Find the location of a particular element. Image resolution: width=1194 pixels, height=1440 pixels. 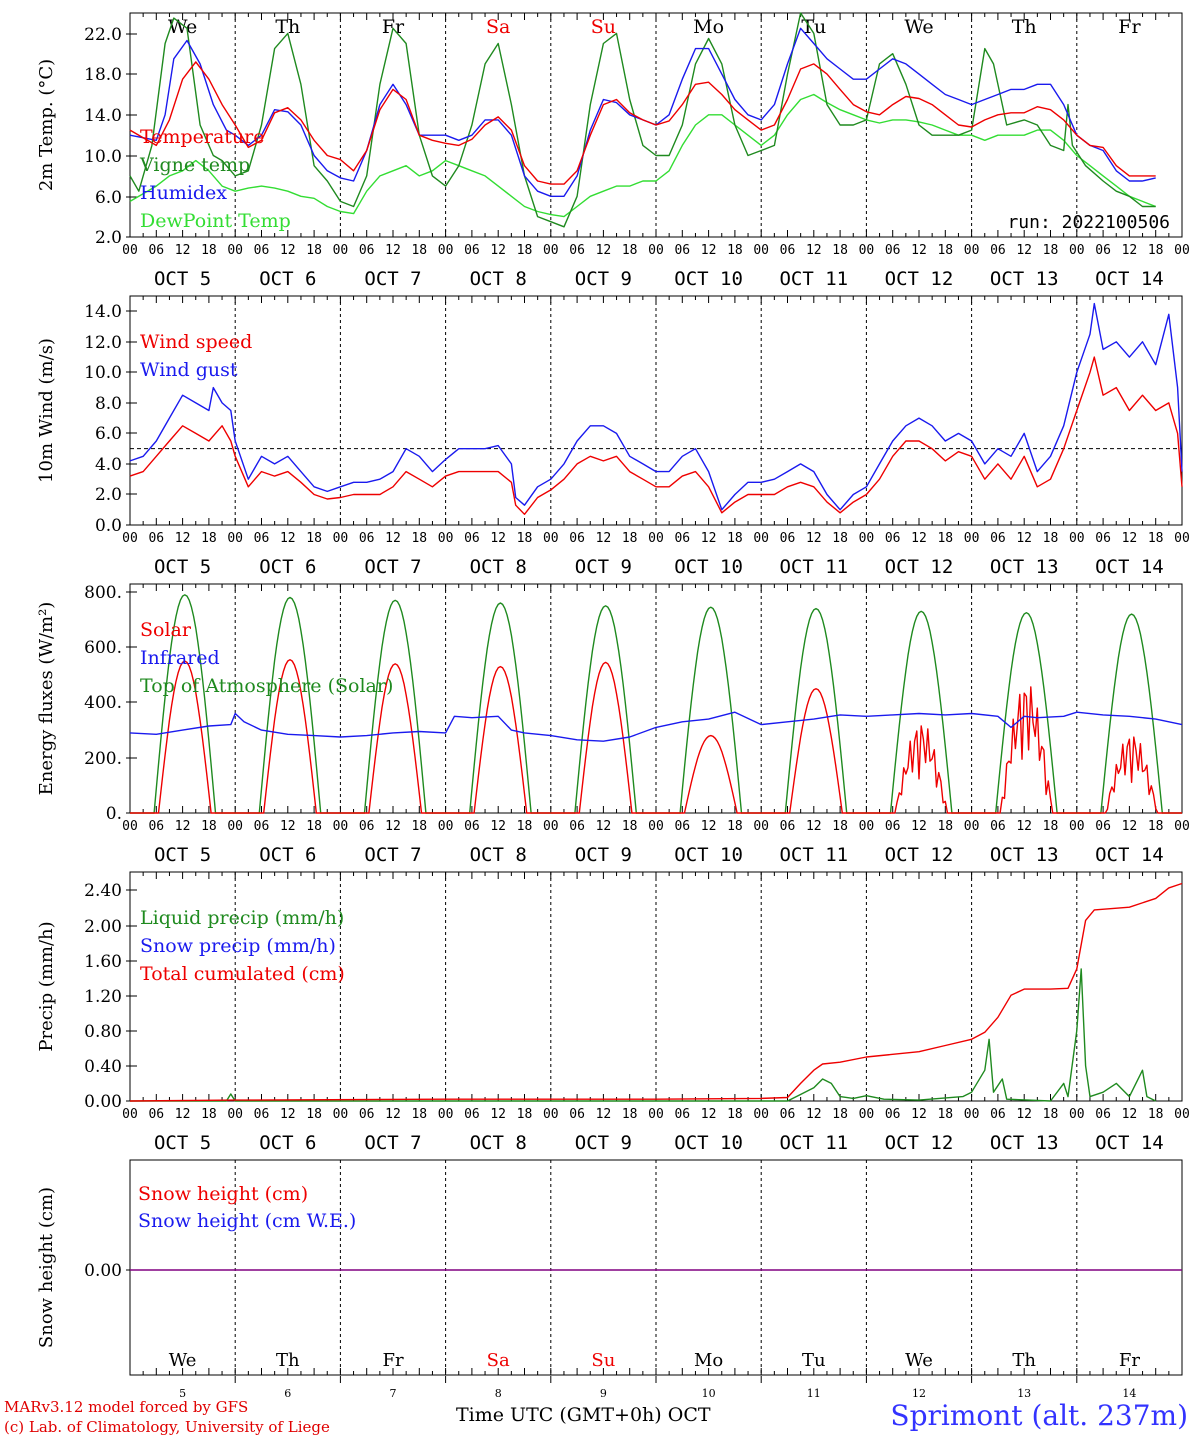

weekday-label: We is located at coordinates (182, 27).